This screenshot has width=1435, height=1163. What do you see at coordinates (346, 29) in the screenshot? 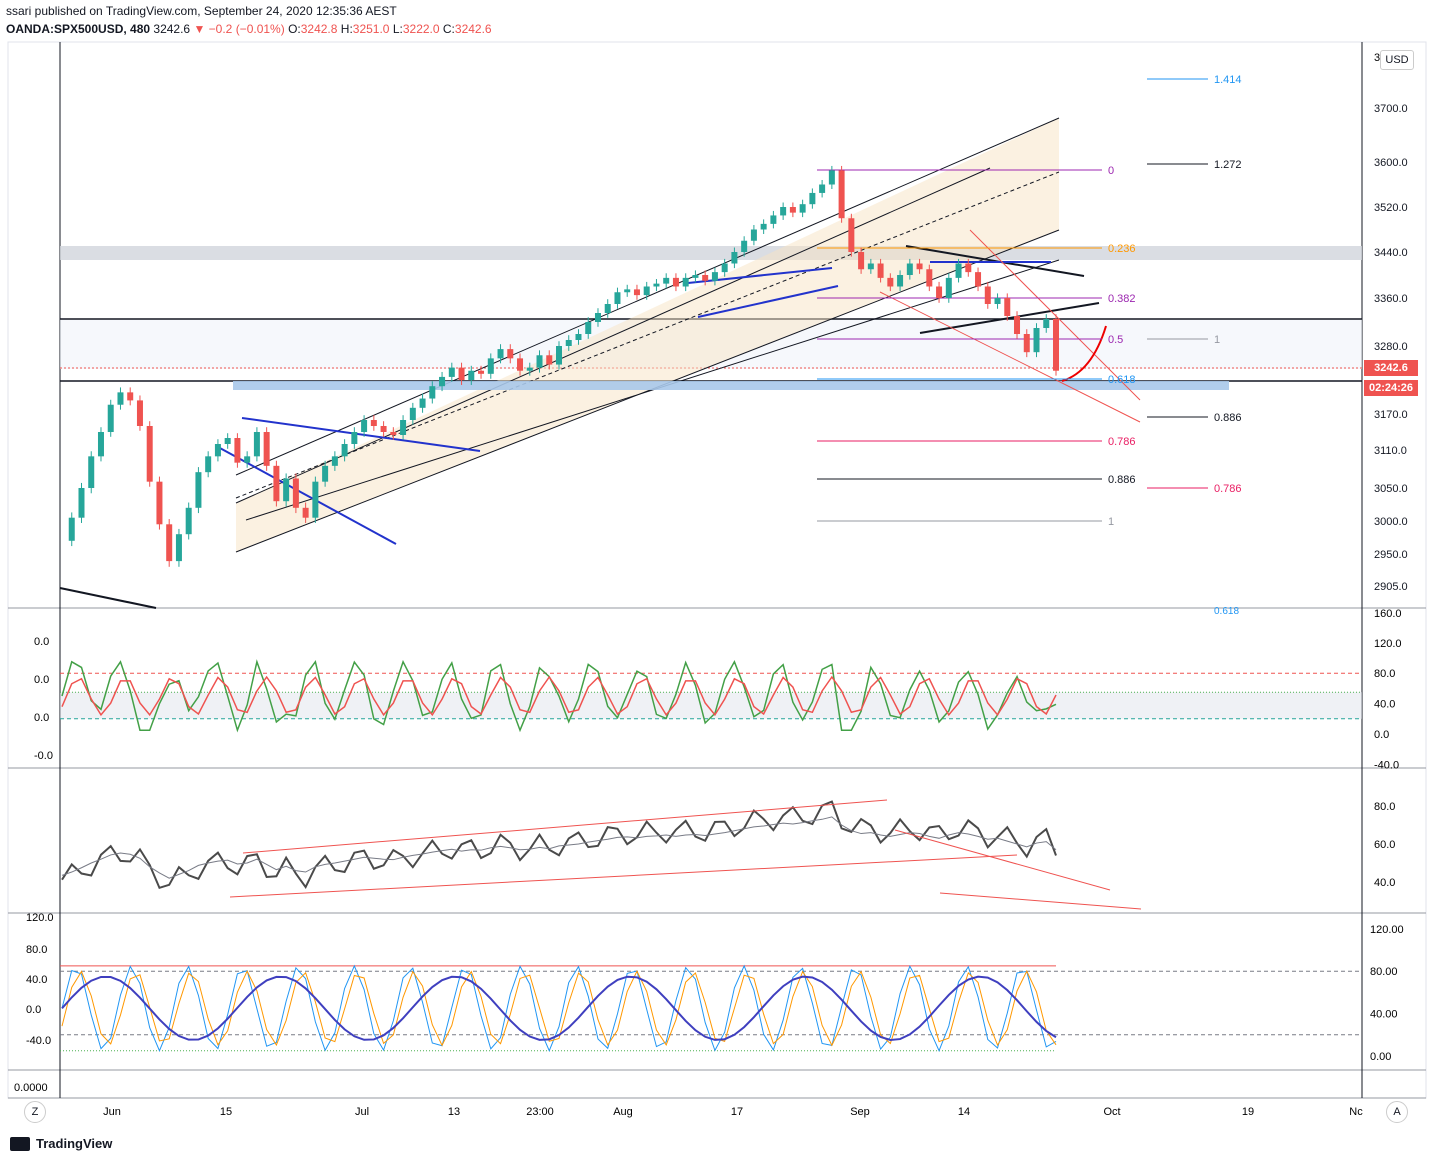
I see `high-label: H:` at bounding box center [346, 29].